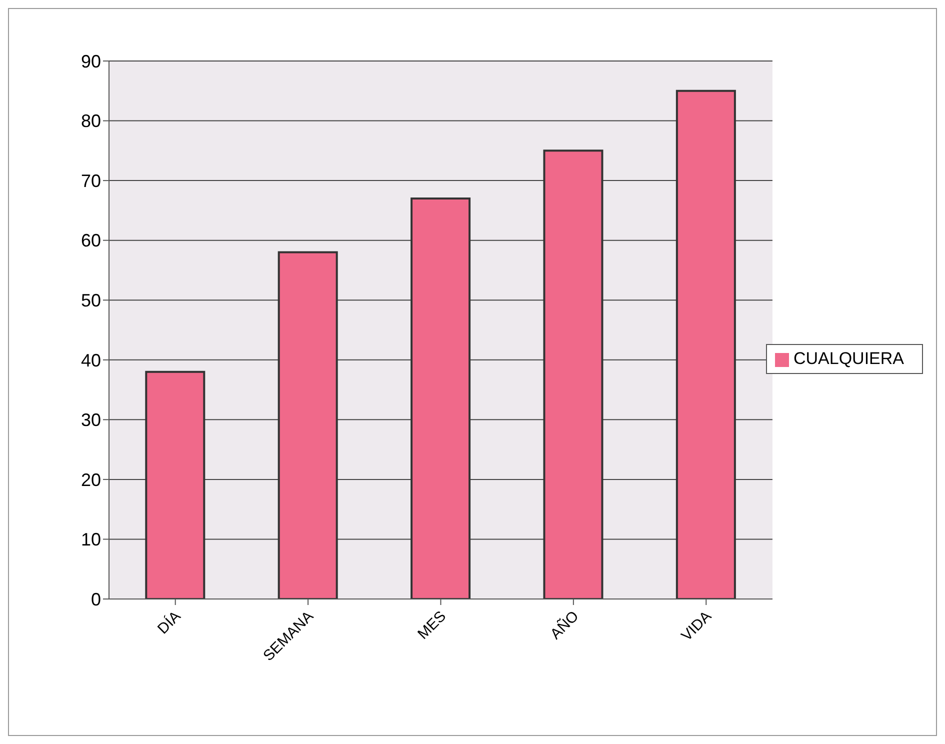  I want to click on y-tick-label: 50, so click(90, 300).